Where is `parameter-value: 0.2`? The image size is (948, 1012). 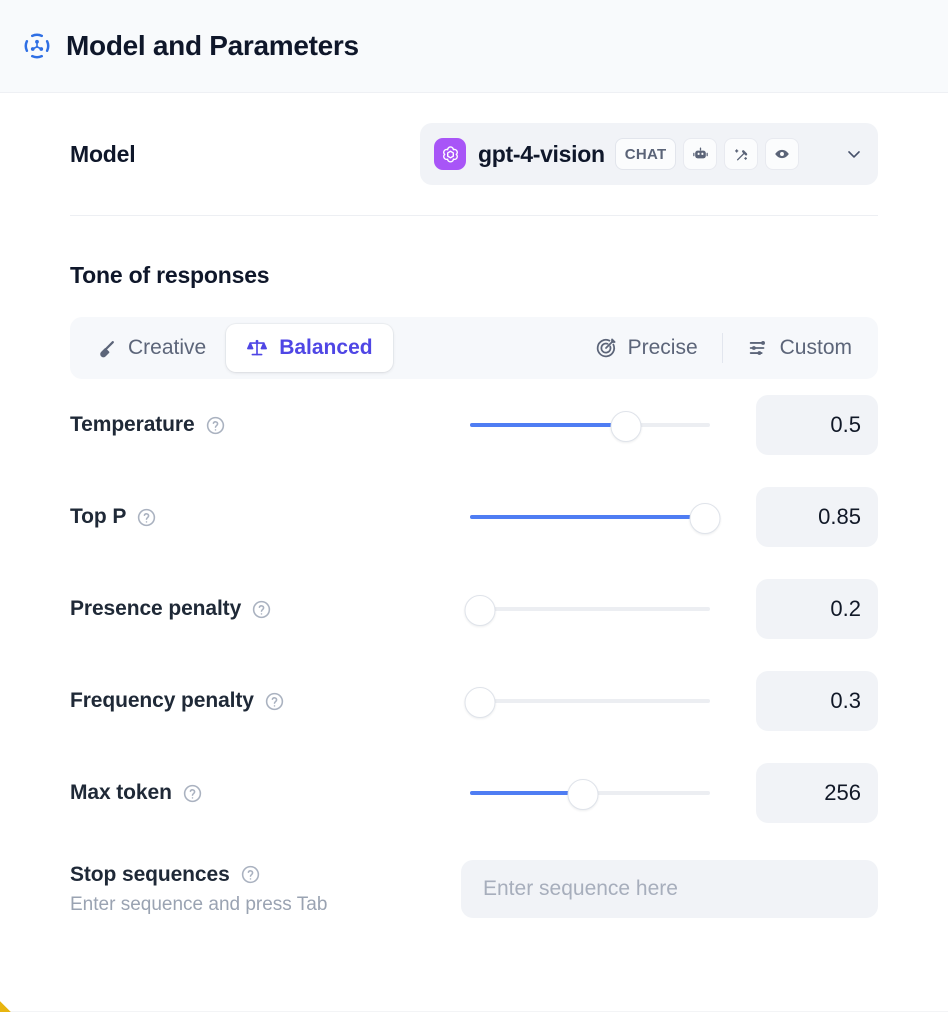 parameter-value: 0.2 is located at coordinates (817, 609).